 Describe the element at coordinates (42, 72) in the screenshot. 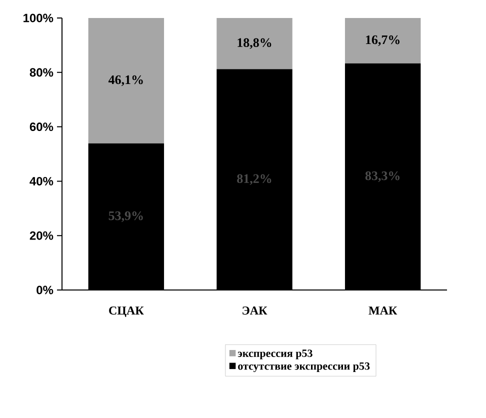

I see `y-tick-label: 80%` at that location.